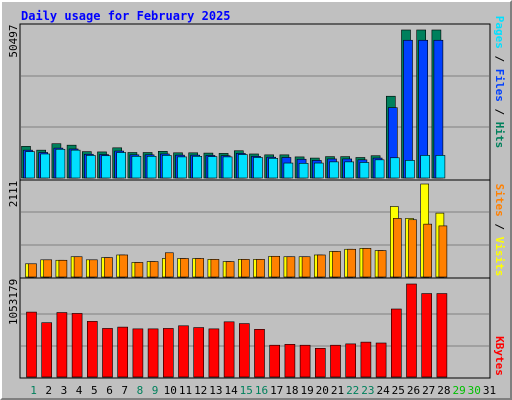 This screenshot has width=512, height=400. I want to click on day-label: 2, so click(48, 390).